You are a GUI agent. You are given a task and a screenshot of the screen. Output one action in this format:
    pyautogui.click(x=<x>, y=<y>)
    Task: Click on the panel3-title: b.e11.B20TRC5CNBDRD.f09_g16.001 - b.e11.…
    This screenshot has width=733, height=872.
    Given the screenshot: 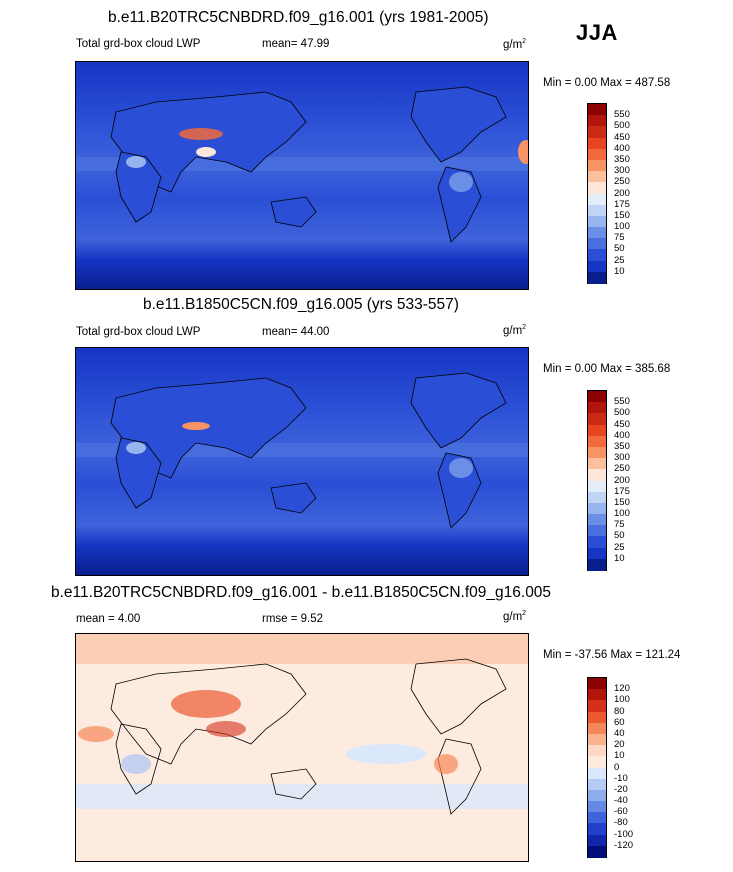 What is the action you would take?
    pyautogui.click(x=301, y=592)
    